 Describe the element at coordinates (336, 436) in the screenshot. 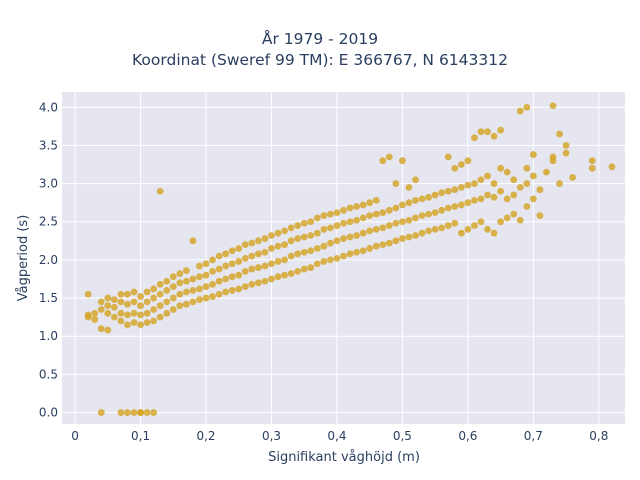

I see `x-tick-label: 0,4` at that location.